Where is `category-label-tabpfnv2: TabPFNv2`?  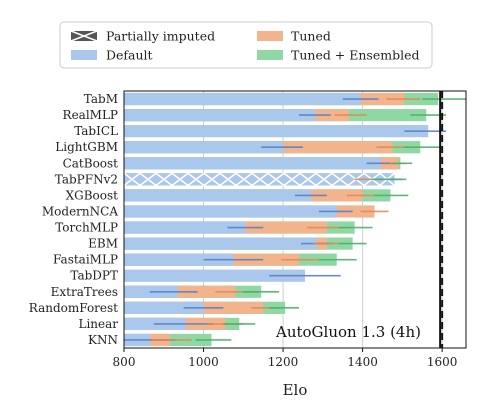
category-label-tabpfnv2: TabPFNv2 is located at coordinates (86, 179).